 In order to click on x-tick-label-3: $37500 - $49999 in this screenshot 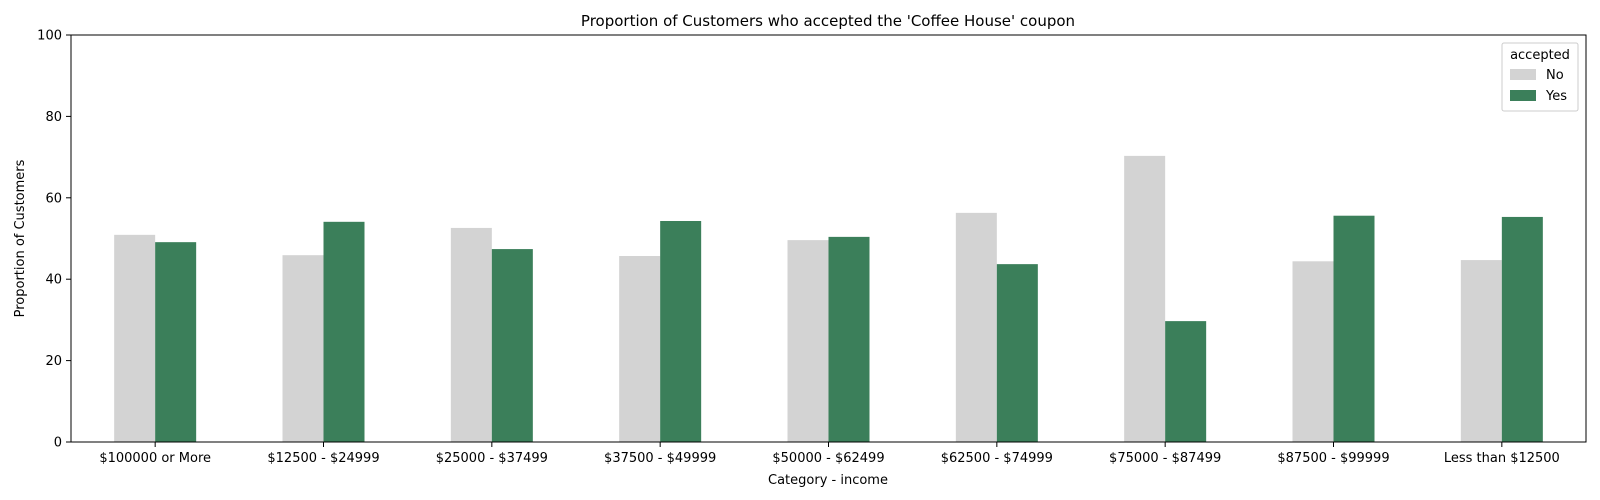, I will do `click(660, 458)`.